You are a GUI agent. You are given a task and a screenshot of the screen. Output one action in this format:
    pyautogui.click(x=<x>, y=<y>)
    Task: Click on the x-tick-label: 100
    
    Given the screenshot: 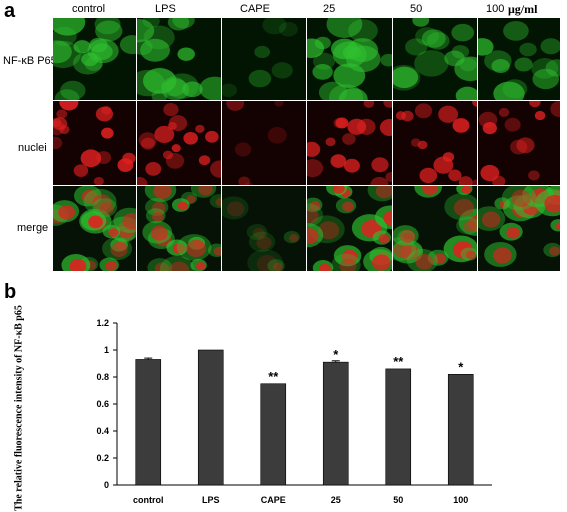 What is the action you would take?
    pyautogui.click(x=460, y=500)
    